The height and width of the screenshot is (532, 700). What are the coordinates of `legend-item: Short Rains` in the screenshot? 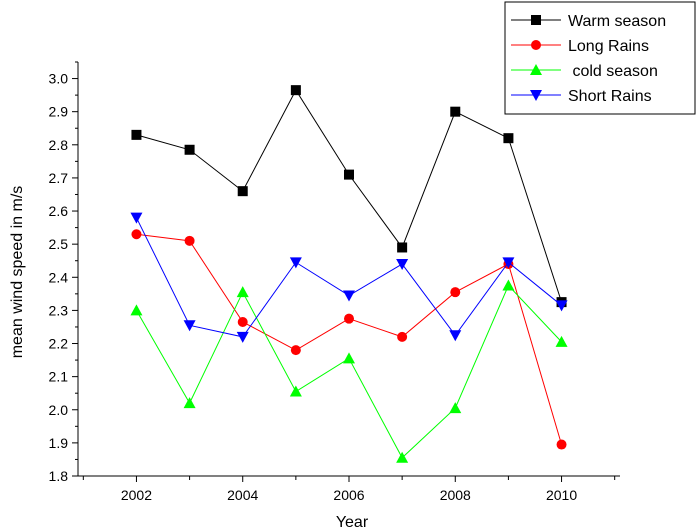 It's located at (581, 96).